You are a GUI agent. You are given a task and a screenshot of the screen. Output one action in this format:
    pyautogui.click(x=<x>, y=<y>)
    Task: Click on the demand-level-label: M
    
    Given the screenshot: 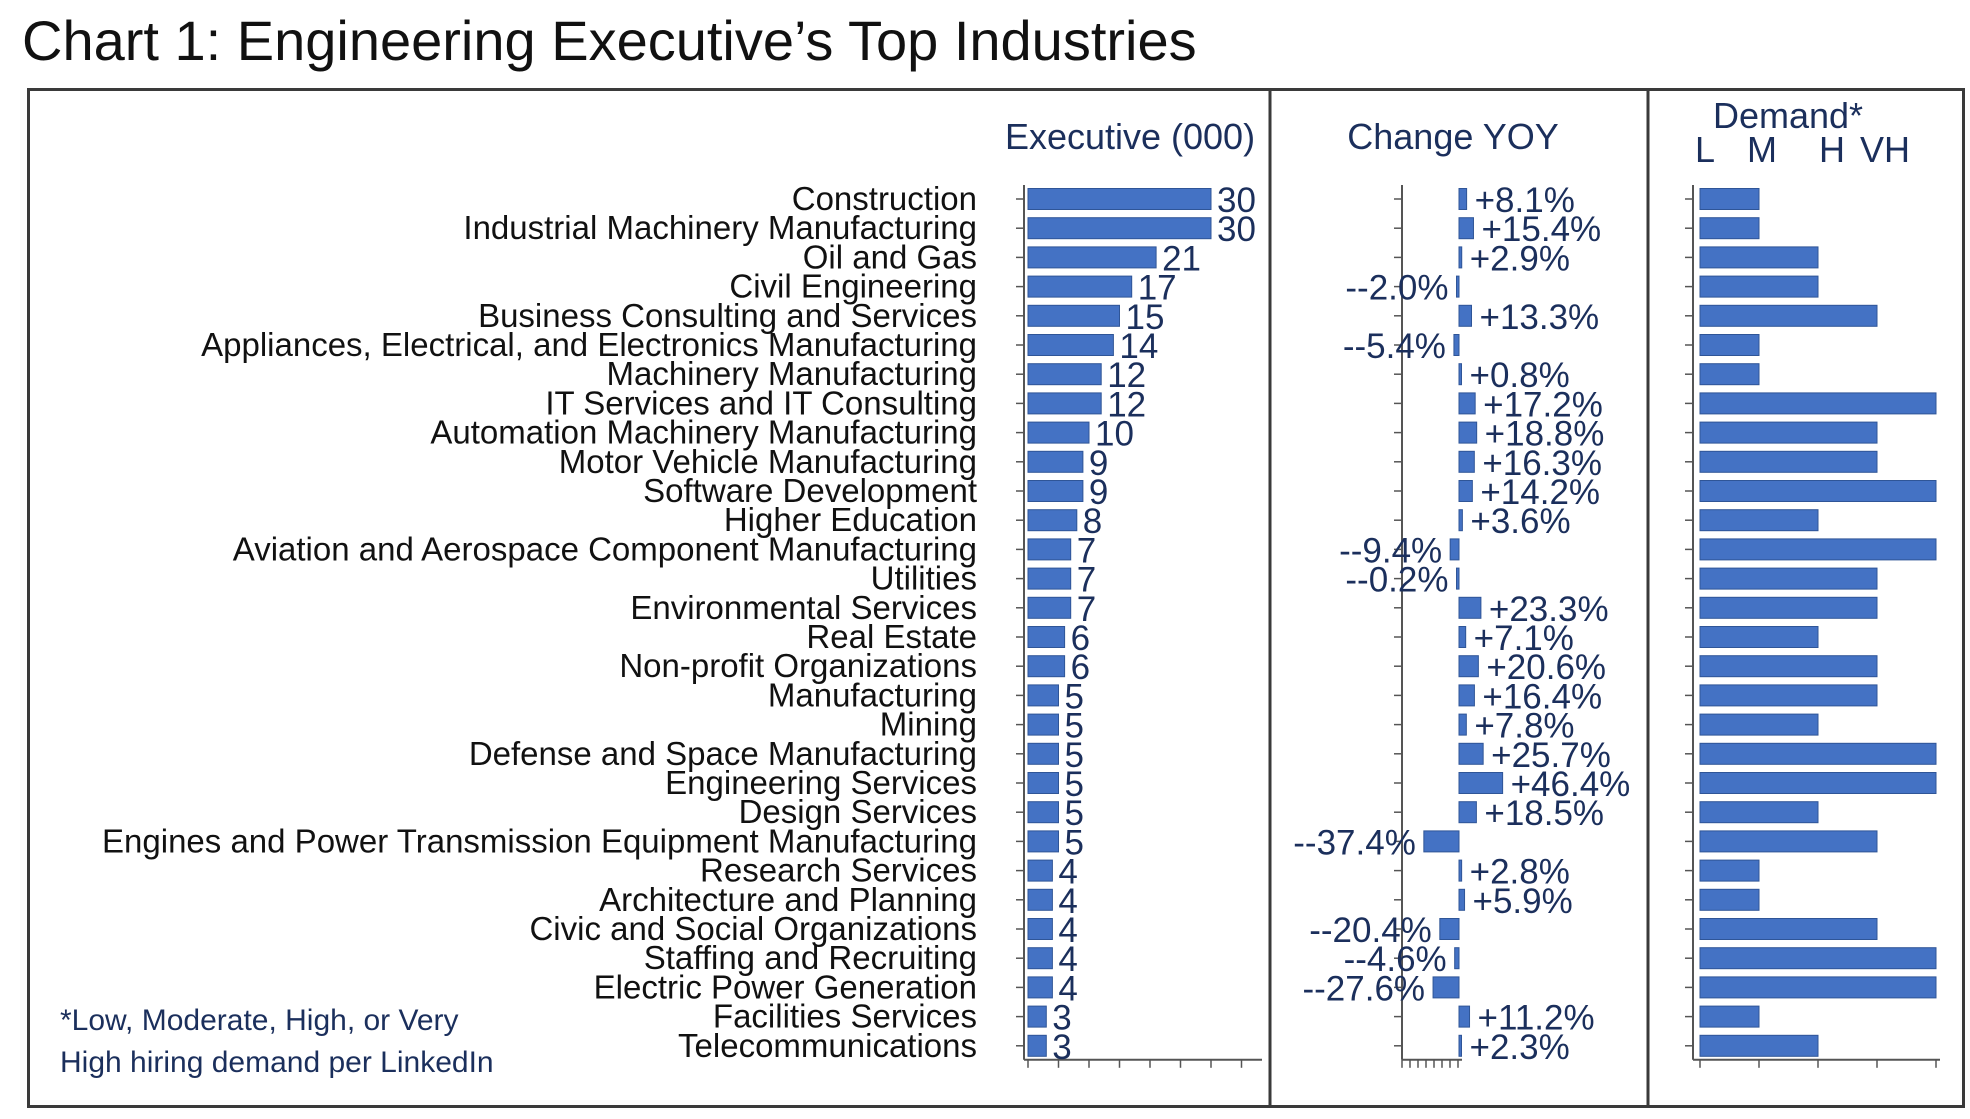 What is the action you would take?
    pyautogui.click(x=1762, y=149)
    